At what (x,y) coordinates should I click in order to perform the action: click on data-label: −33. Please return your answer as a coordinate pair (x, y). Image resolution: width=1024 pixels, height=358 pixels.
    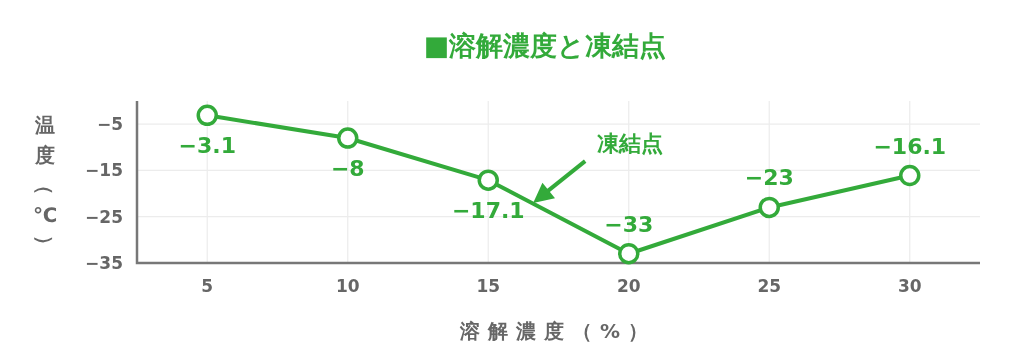
    Looking at the image, I should click on (629, 224).